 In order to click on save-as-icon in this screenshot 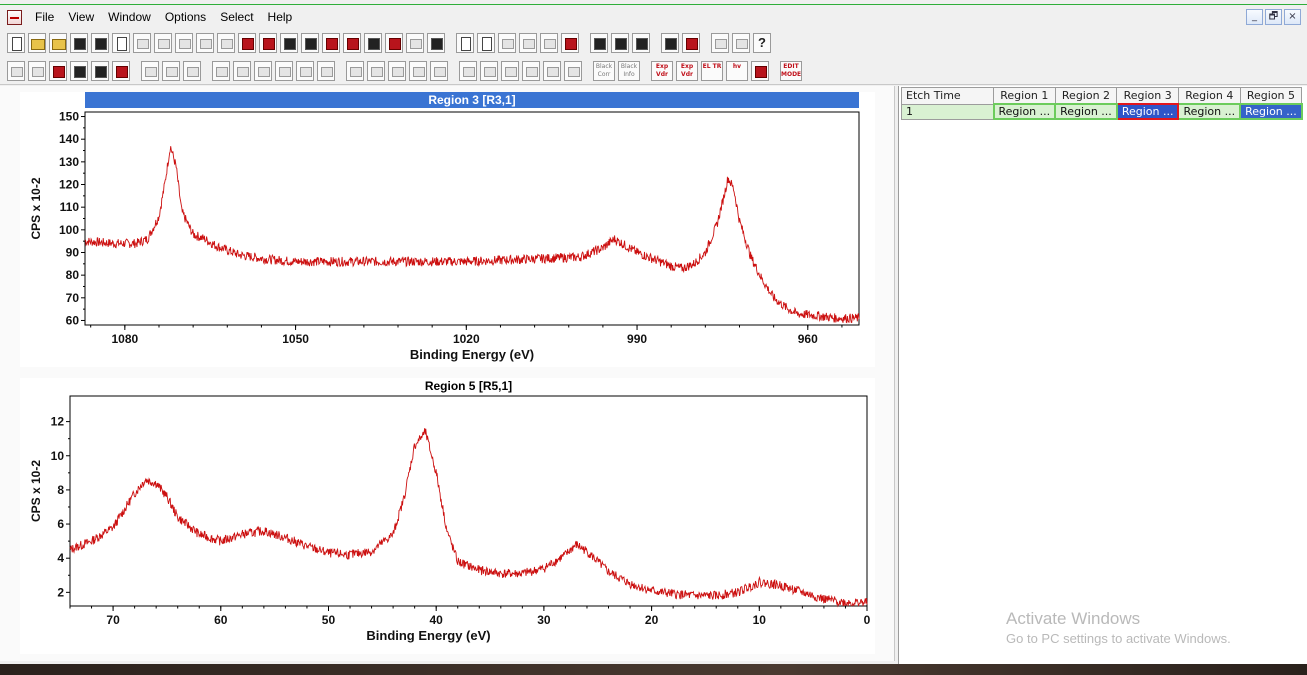, I will do `click(100, 43)`.